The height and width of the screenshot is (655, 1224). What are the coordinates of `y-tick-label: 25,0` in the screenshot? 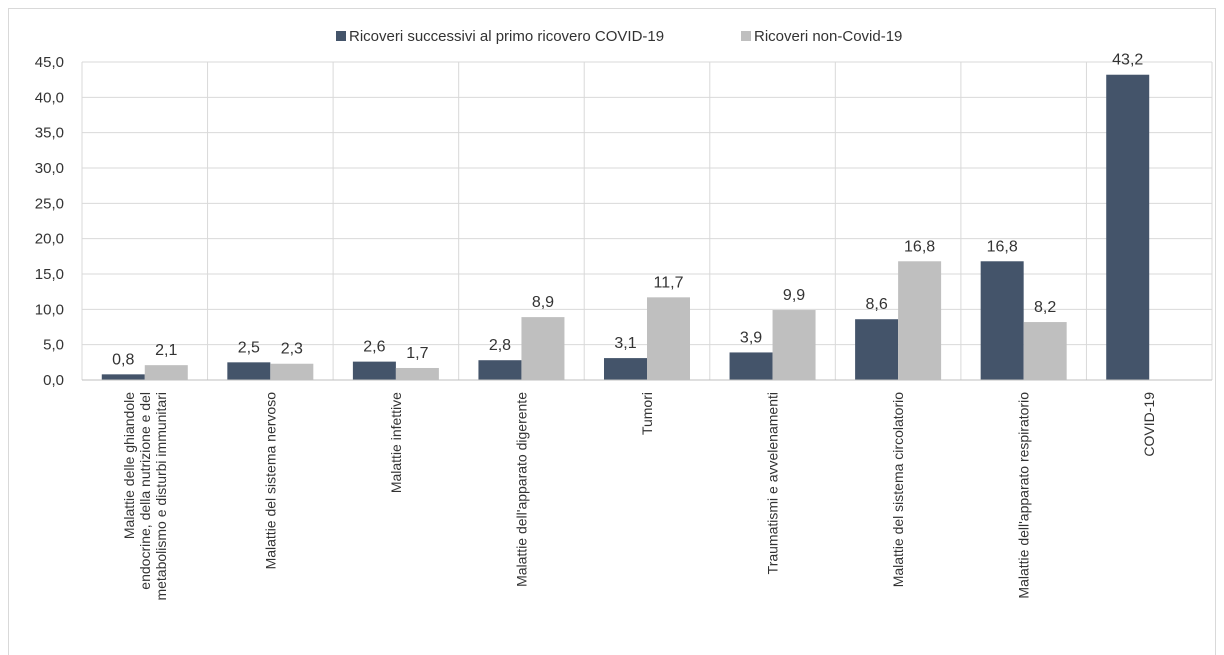 It's located at (49, 203).